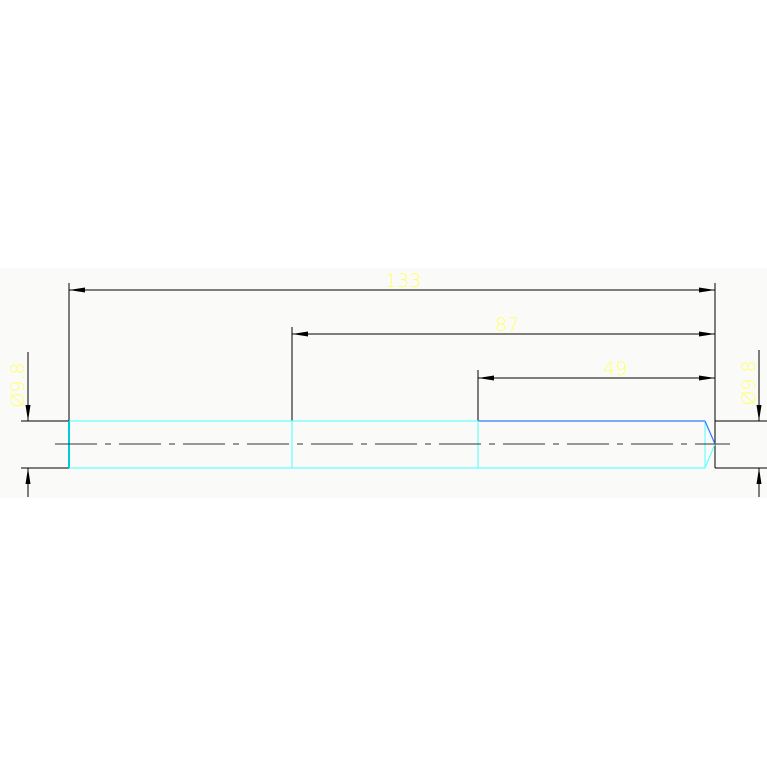 Image resolution: width=767 pixels, height=767 pixels. I want to click on diameter-text-right: Ø9.8, so click(749, 382).